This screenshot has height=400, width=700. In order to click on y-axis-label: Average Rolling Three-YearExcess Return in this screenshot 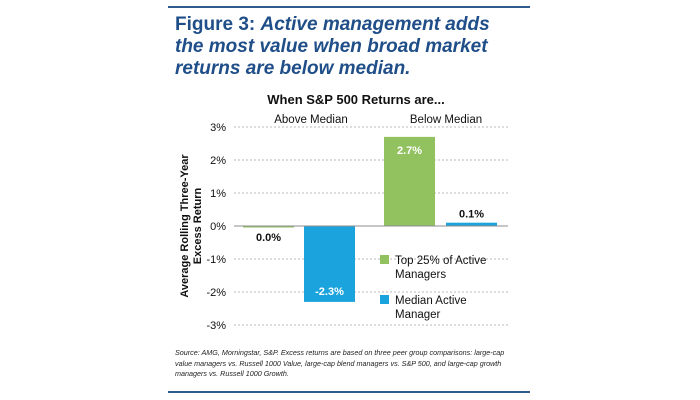, I will do `click(191, 226)`.